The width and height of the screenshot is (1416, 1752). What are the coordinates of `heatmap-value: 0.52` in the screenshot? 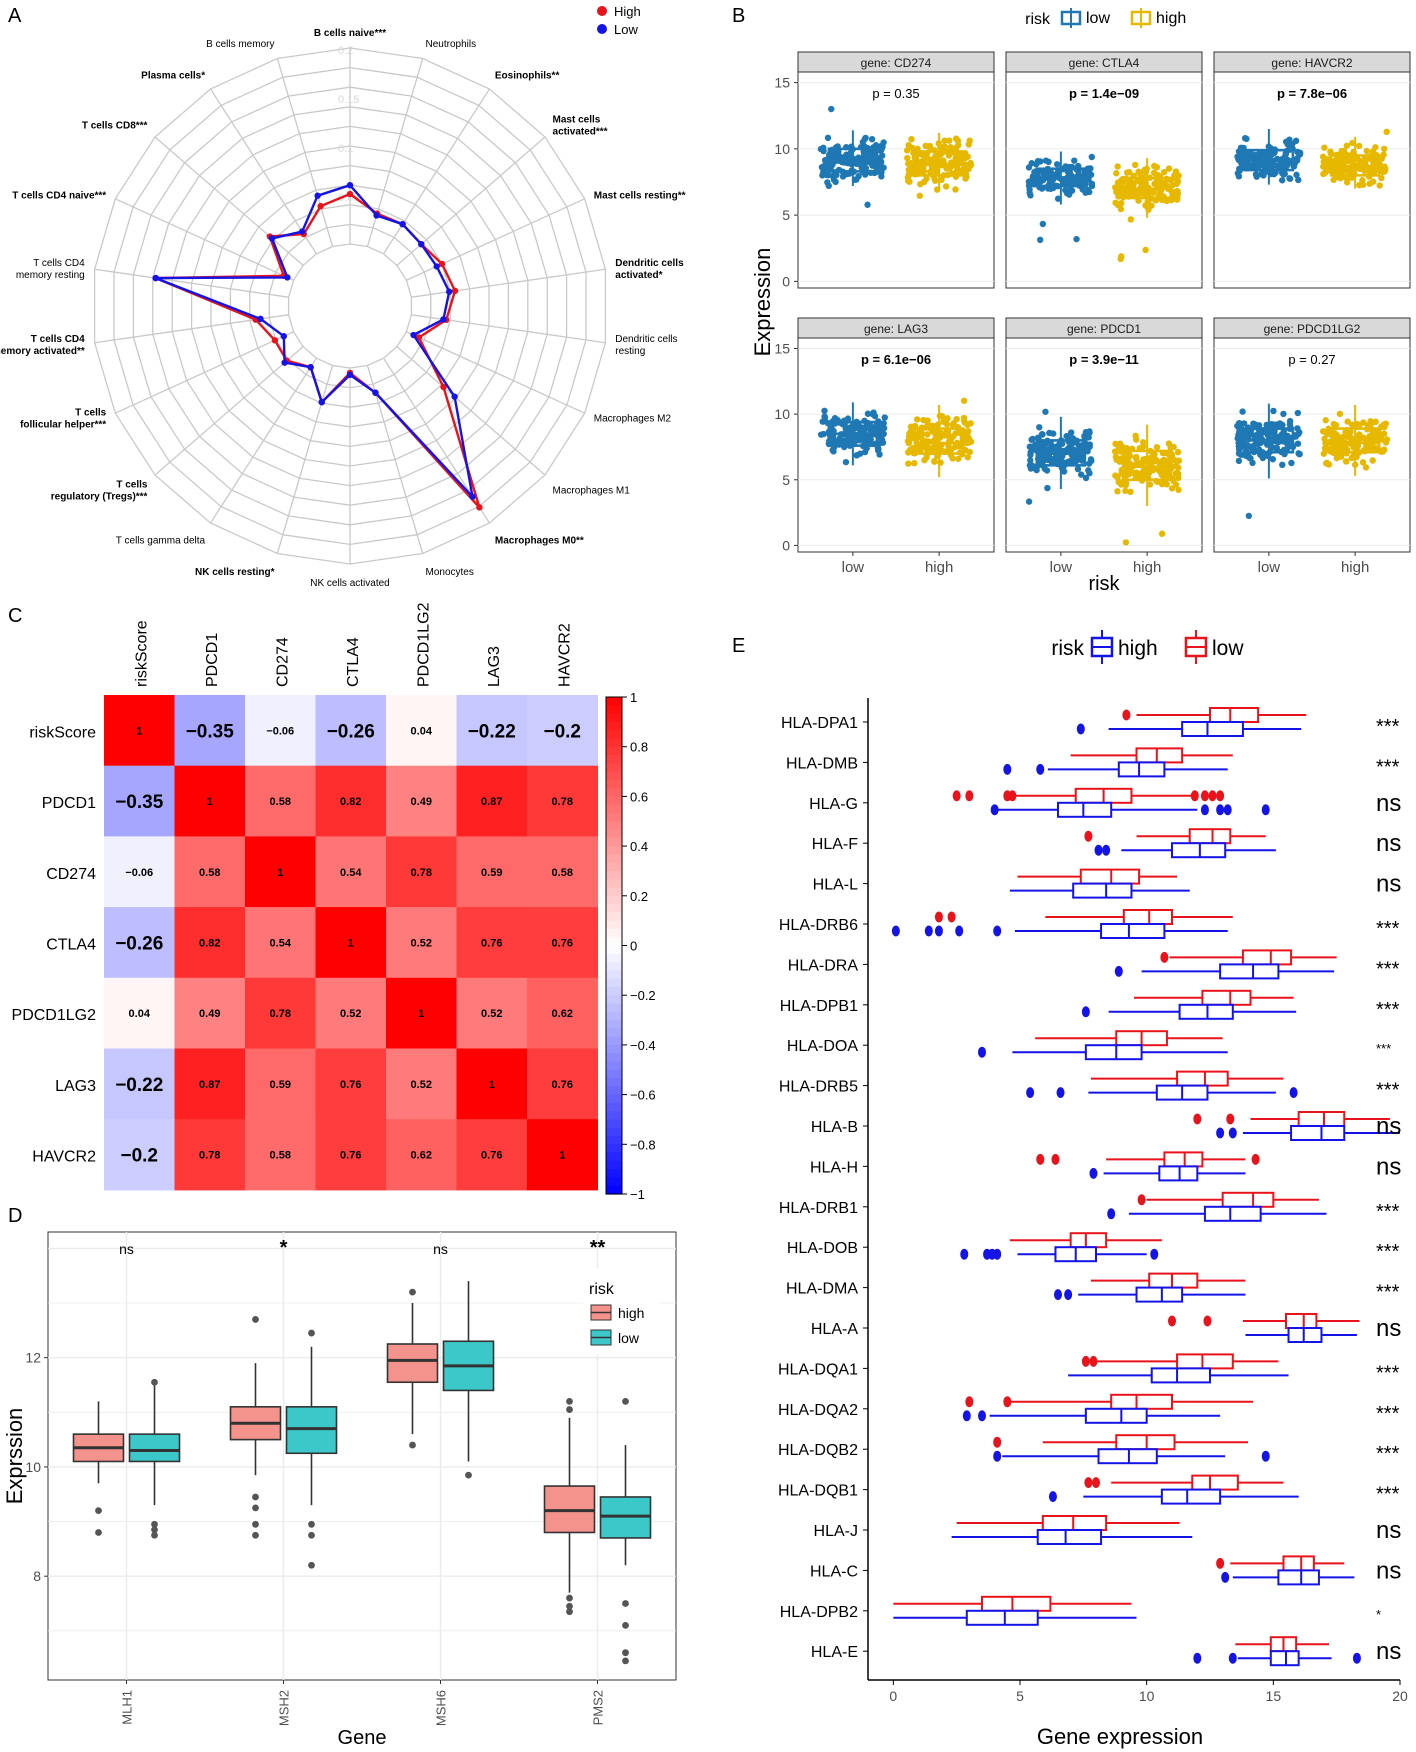 It's located at (491, 1014).